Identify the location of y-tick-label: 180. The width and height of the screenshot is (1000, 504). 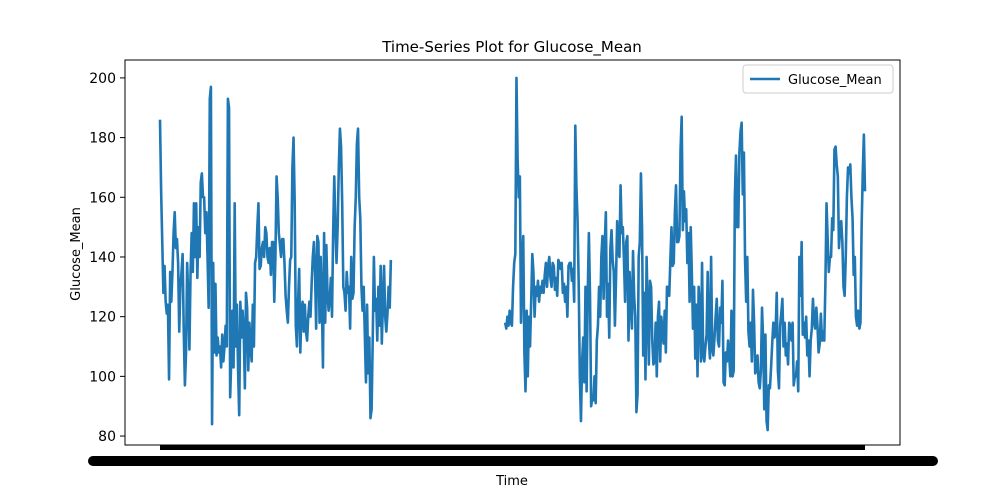
(102, 139).